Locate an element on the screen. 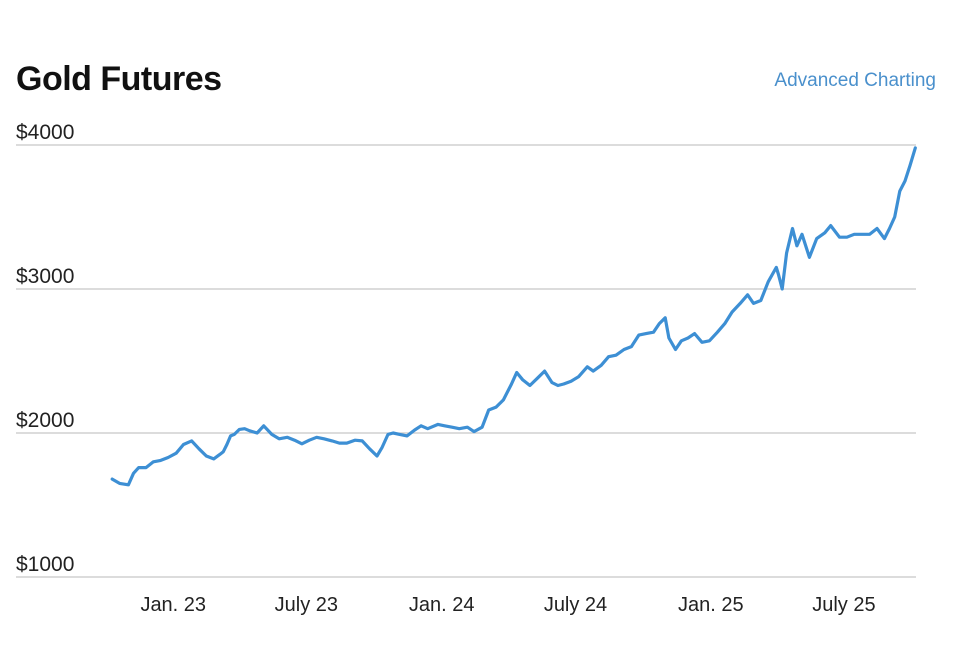  chart-title: Gold Futures is located at coordinates (119, 79).